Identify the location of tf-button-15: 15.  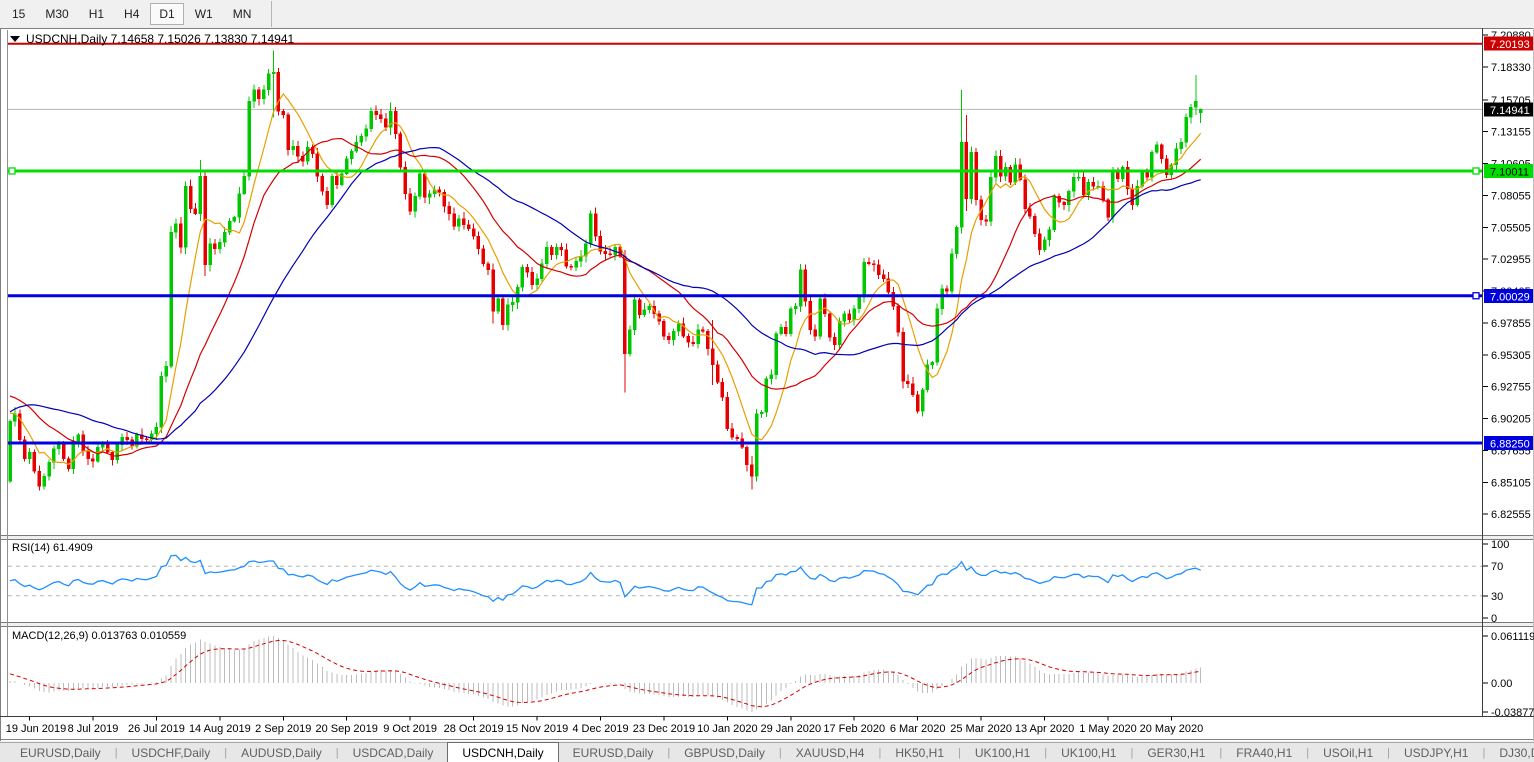
(19, 14).